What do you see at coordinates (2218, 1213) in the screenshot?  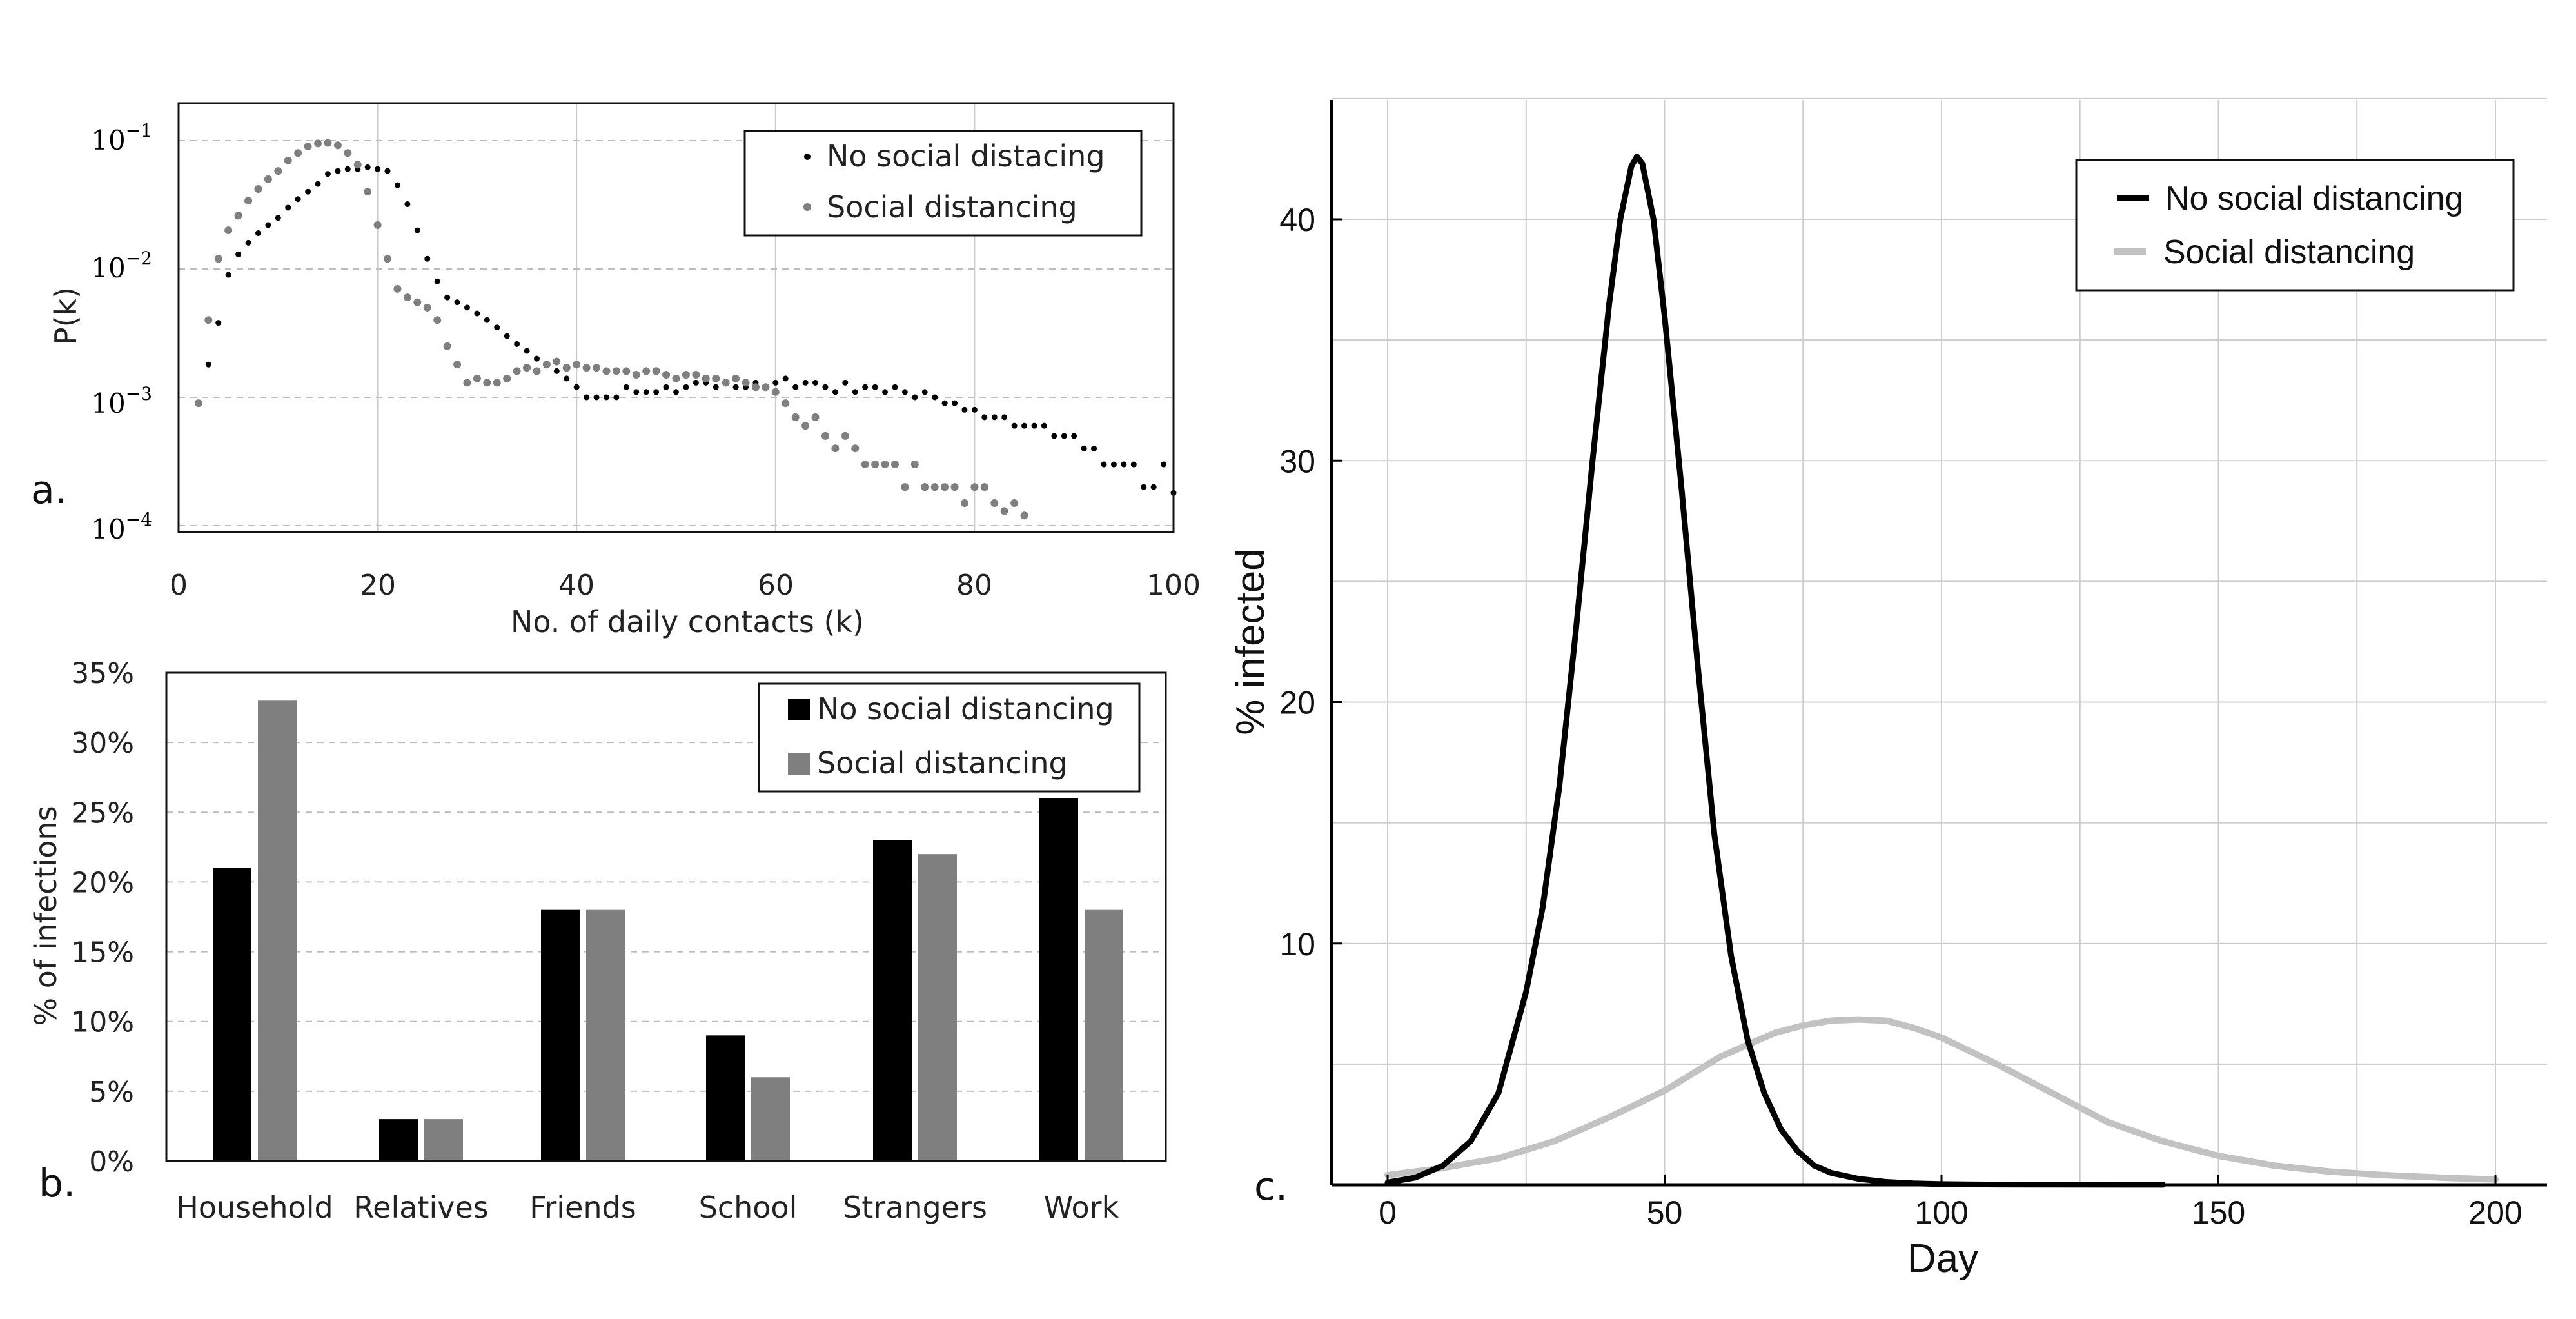 I see `chart-c-xtick: 150` at bounding box center [2218, 1213].